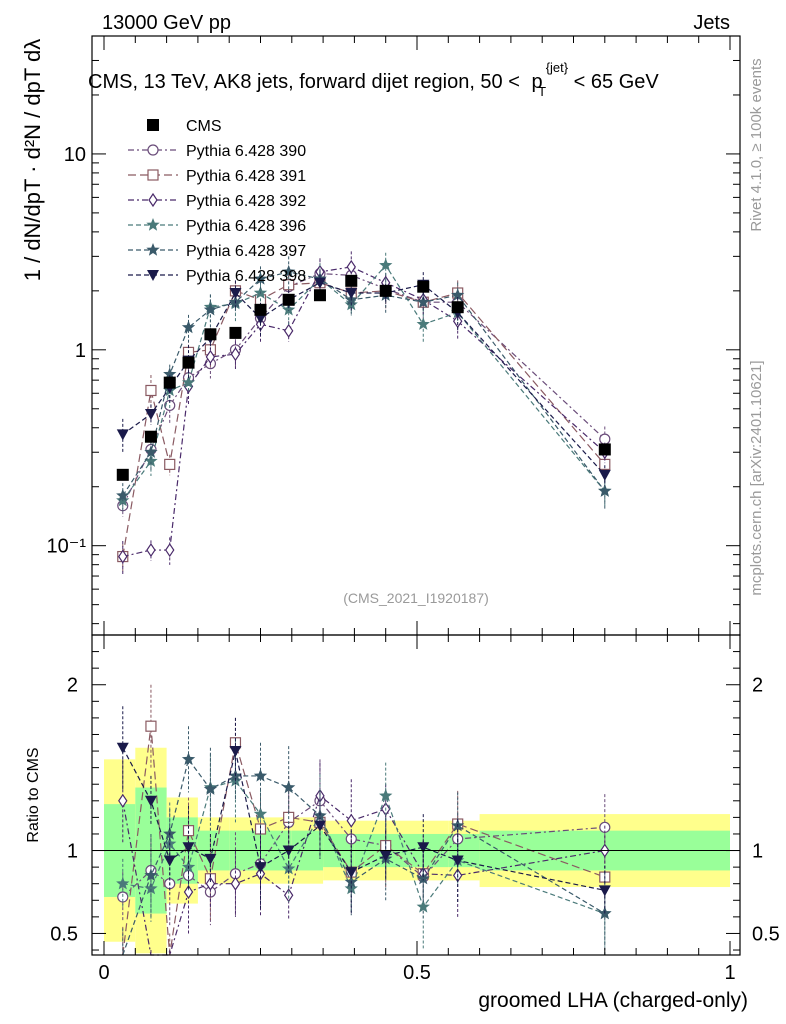 Image resolution: width=786 pixels, height=1024 pixels. Describe the element at coordinates (217, 151) in the screenshot. I see `legend-entry-0: Pythia 6.428 390` at that location.